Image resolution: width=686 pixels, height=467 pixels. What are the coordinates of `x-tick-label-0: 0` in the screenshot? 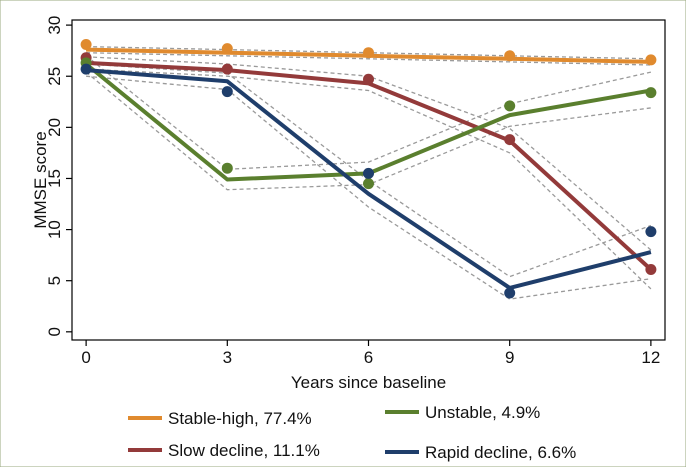 It's located at (85, 357).